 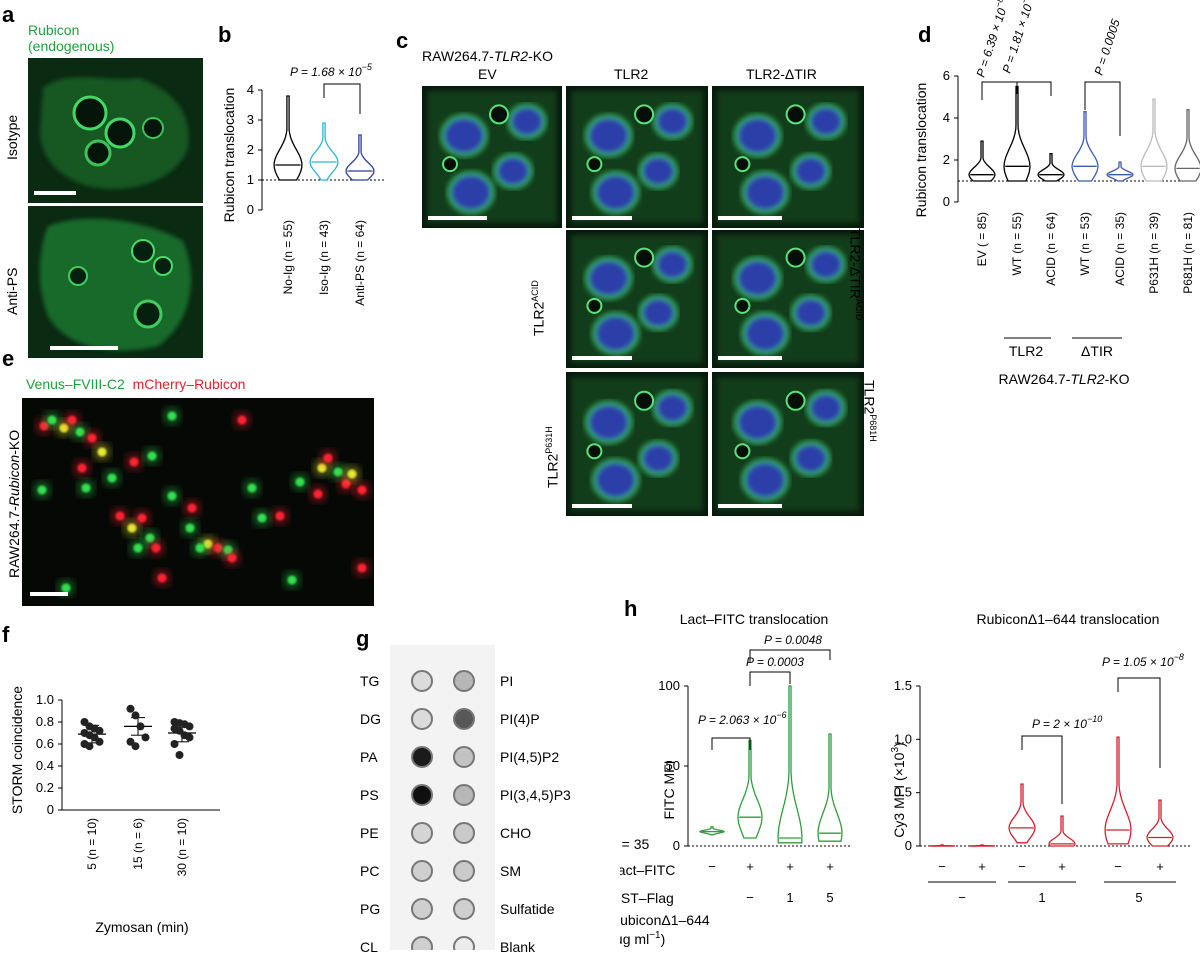 I want to click on panel-letter-h: h, so click(x=631, y=608).